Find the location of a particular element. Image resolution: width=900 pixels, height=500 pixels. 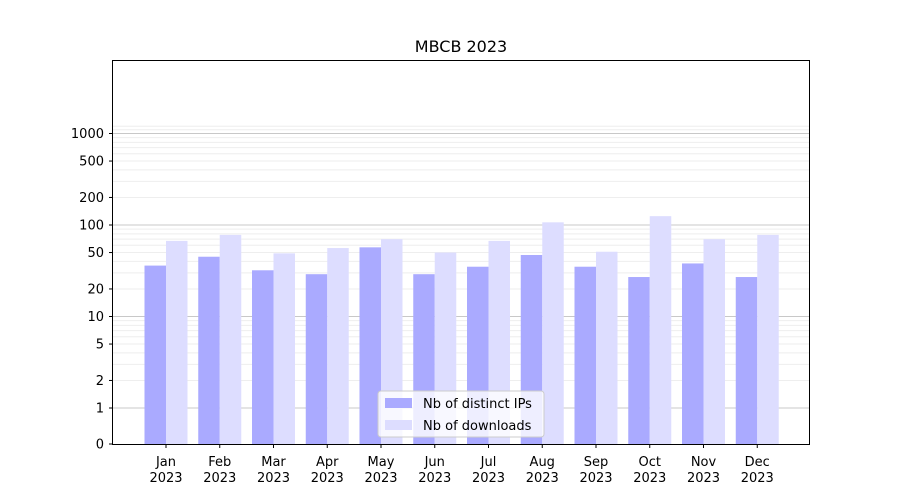

x-tick-label-month: Oct is located at coordinates (650, 462).